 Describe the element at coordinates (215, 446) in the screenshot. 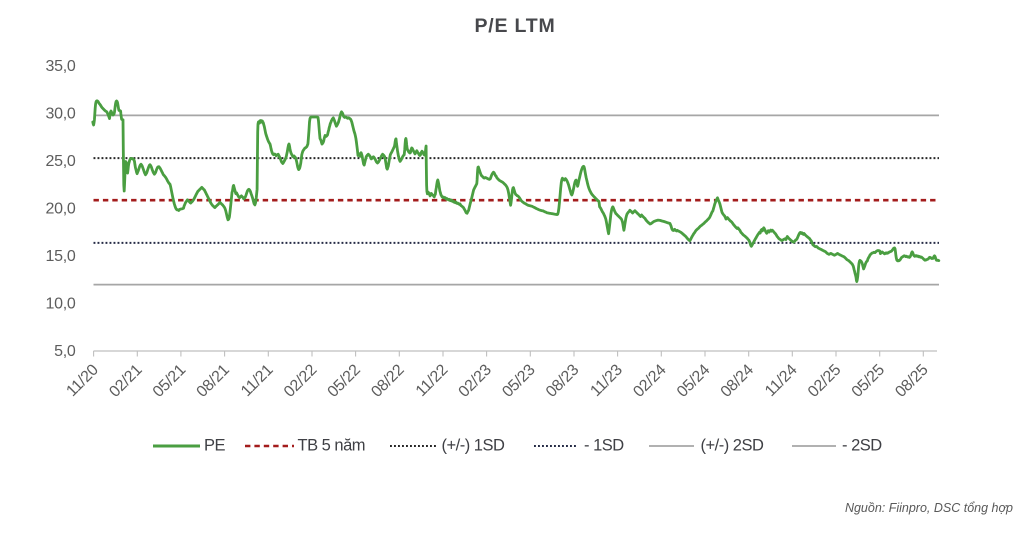

I see `svg-text: PE` at that location.